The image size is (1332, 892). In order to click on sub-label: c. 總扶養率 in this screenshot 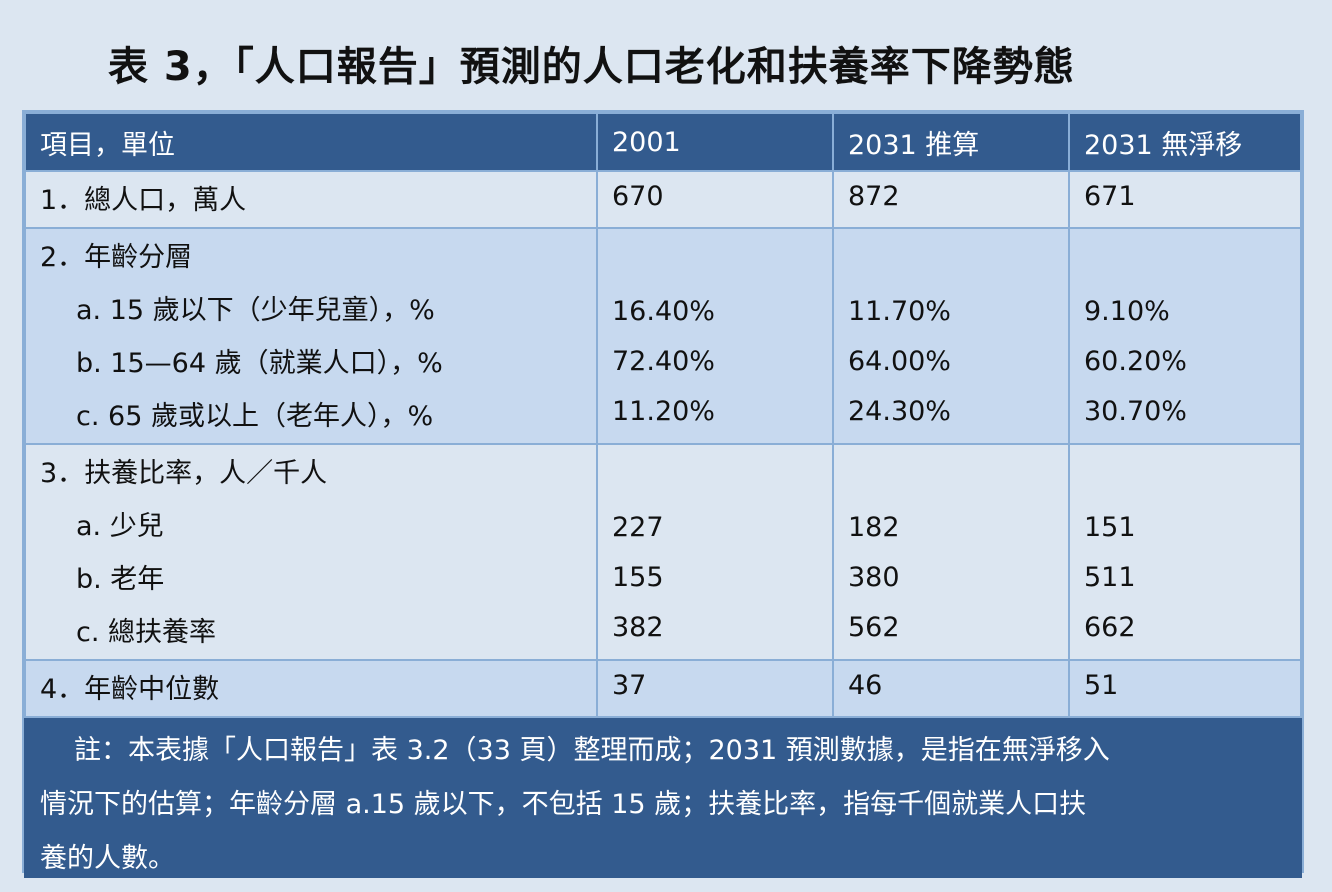, I will do `click(146, 632)`.